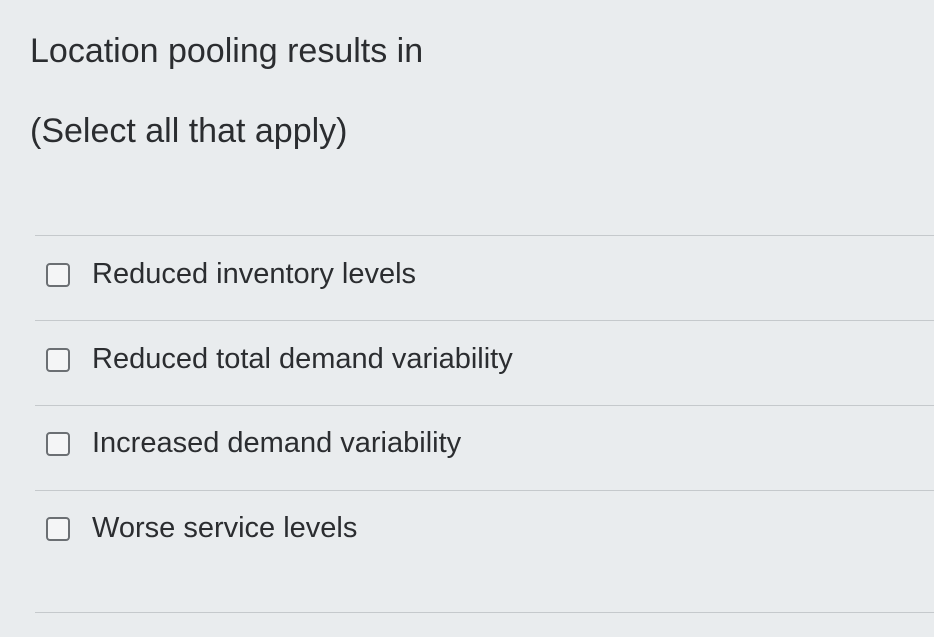  I want to click on instruction-text: (Select all that apply), so click(189, 131).